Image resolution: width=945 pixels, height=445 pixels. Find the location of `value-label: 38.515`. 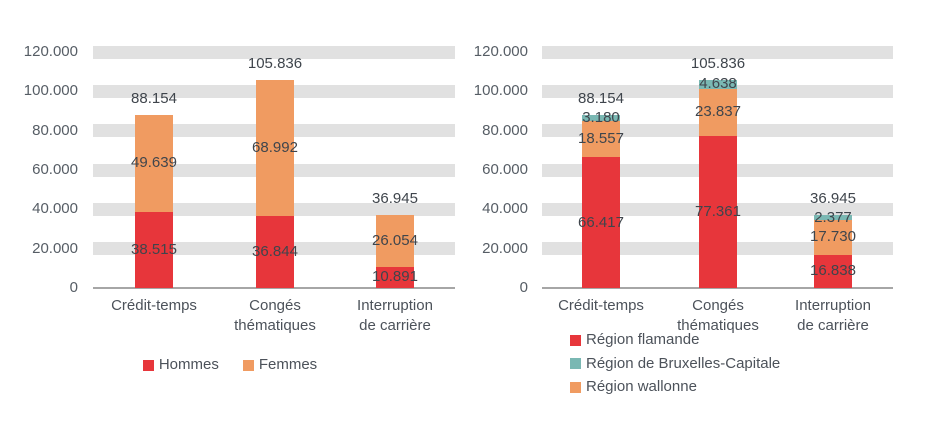

value-label: 38.515 is located at coordinates (154, 250).